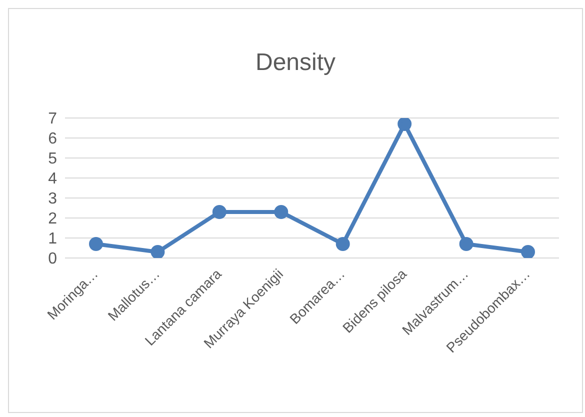 The height and width of the screenshot is (417, 585). What do you see at coordinates (53, 139) in the screenshot?
I see `y-tick-label: 6` at bounding box center [53, 139].